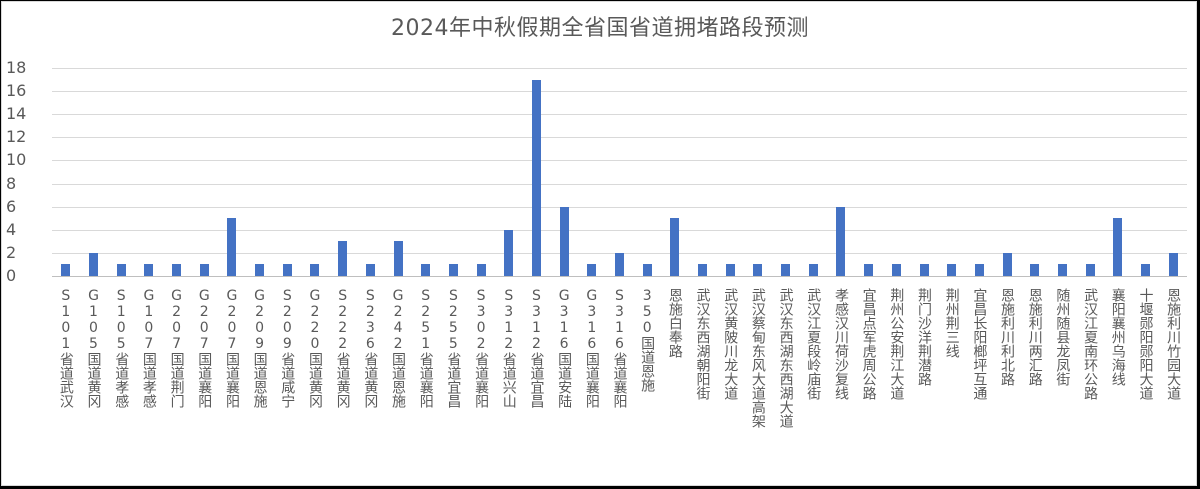 Image resolution: width=1200 pixels, height=489 pixels. What do you see at coordinates (924, 337) in the screenshot?
I see `x-tick-label: 荆门沙洋荆潜路` at bounding box center [924, 337].